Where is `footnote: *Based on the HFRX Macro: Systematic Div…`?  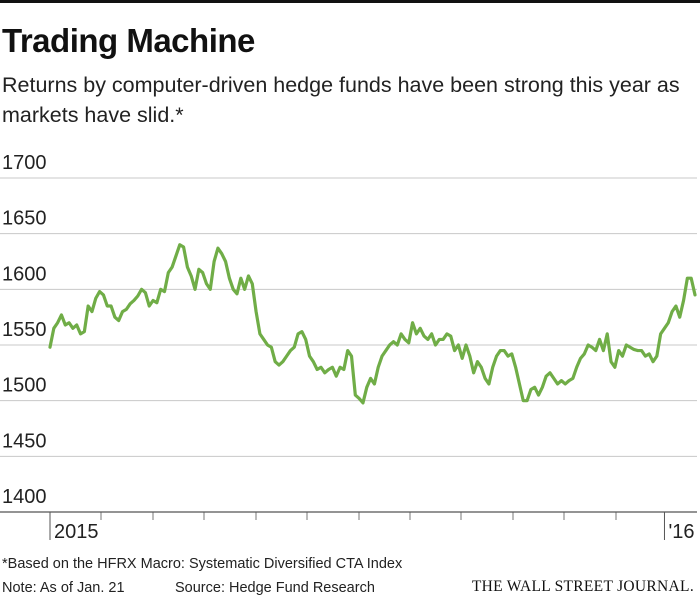 footnote: *Based on the HFRX Macro: Systematic Div… is located at coordinates (202, 564).